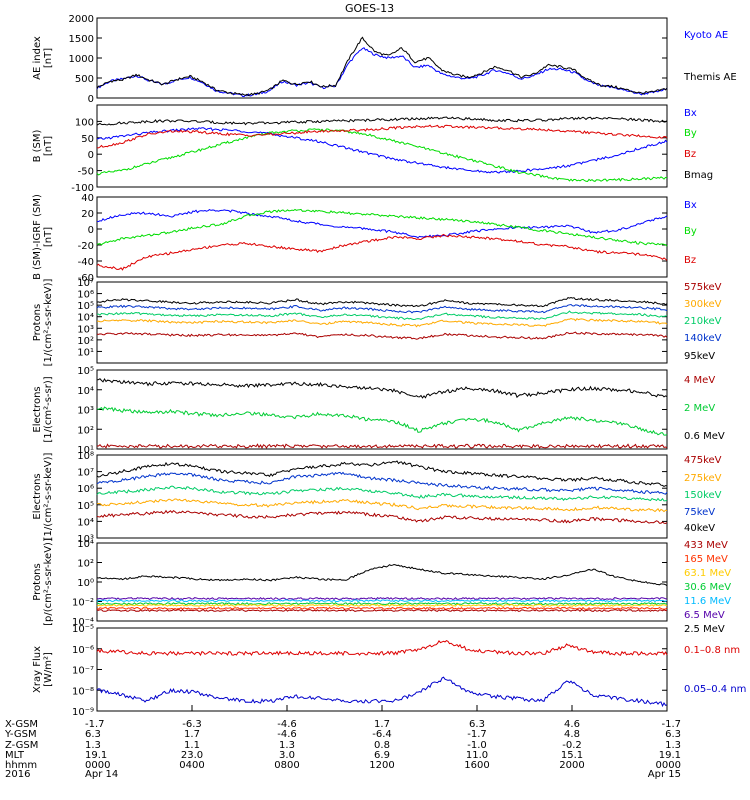 The image size is (750, 800). I want to click on x-table-row-label-y-gsm: Y-GSM, so click(20, 734).